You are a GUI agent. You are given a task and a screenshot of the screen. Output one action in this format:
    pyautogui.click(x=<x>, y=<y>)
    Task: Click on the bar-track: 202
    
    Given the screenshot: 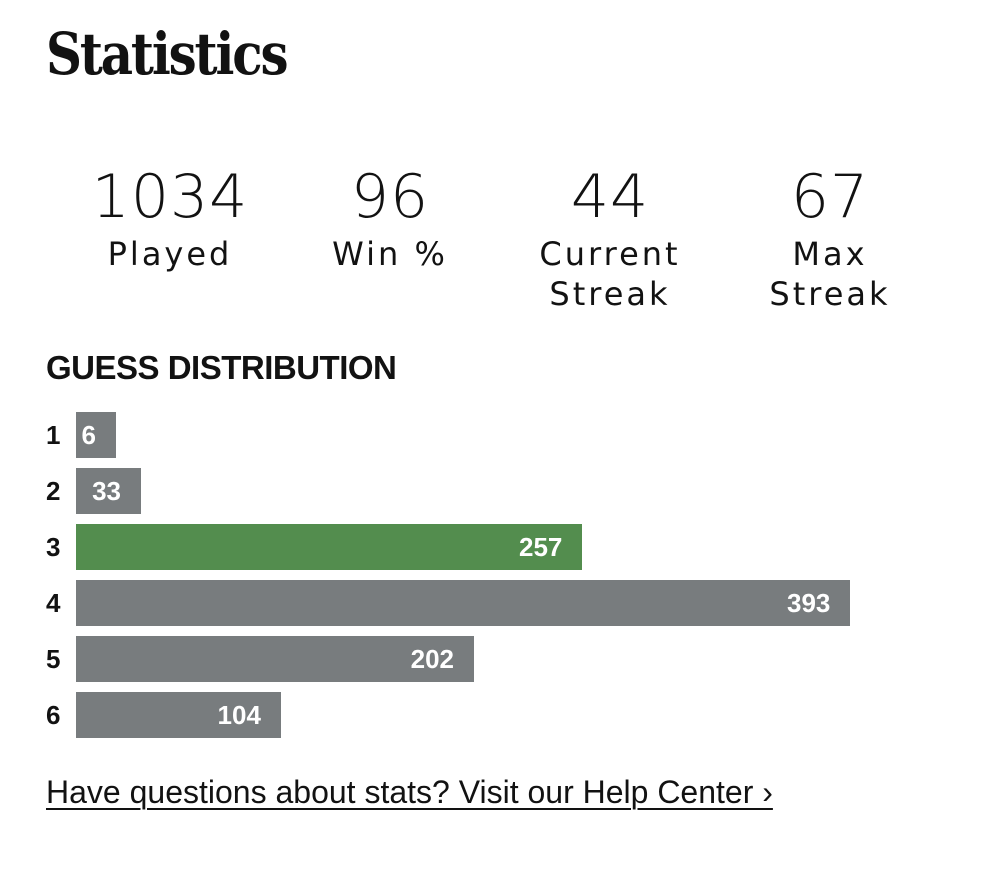 What is the action you would take?
    pyautogui.click(x=516, y=659)
    